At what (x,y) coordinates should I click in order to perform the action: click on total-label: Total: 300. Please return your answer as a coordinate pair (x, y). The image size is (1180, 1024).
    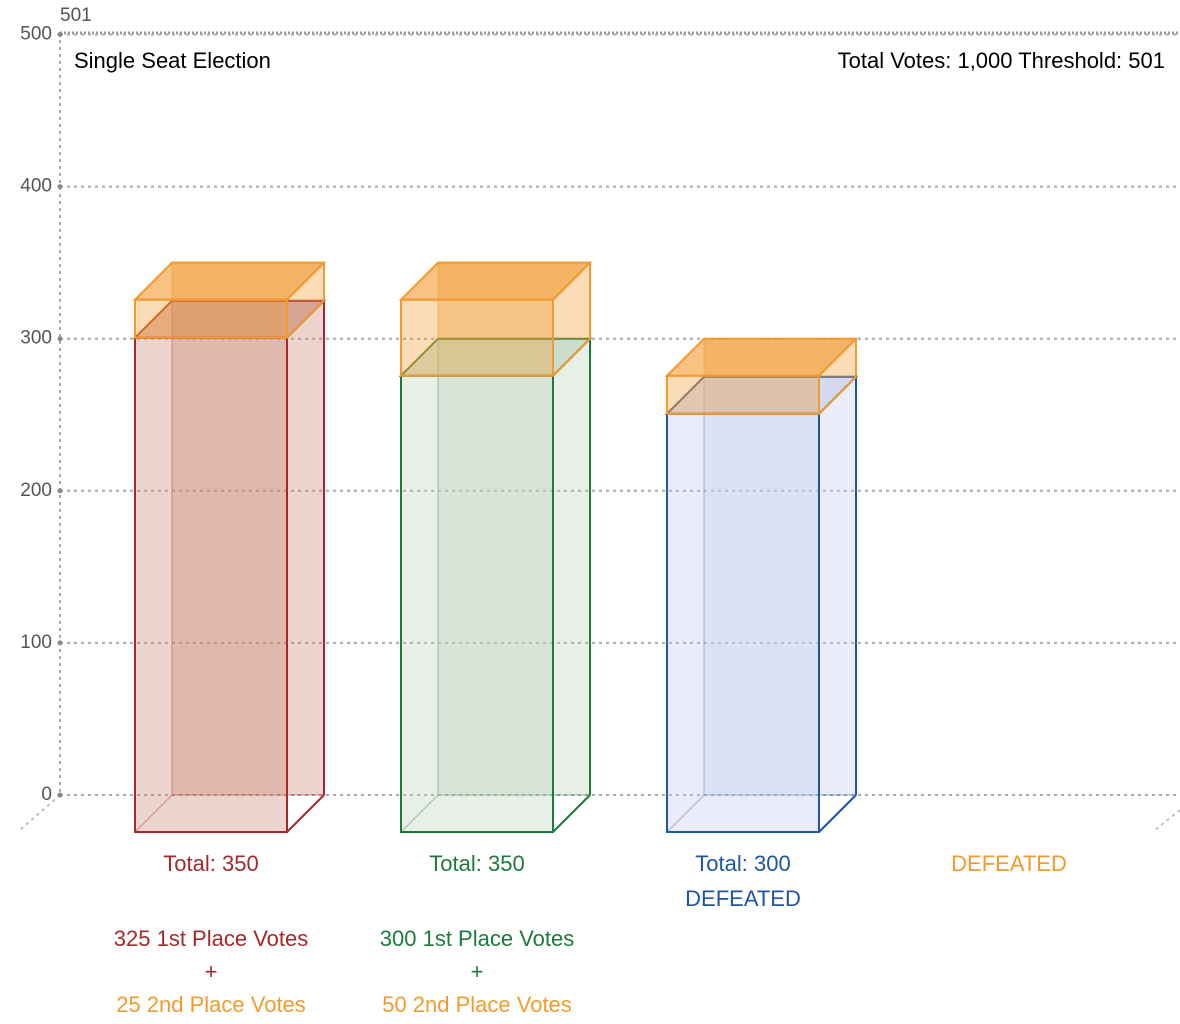
    Looking at the image, I should click on (742, 863).